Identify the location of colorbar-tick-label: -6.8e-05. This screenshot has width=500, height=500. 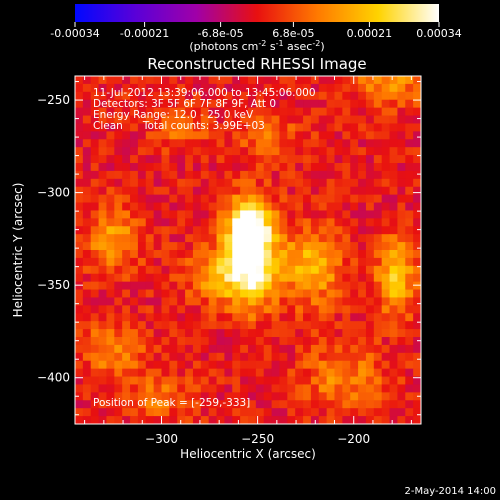
(220, 33).